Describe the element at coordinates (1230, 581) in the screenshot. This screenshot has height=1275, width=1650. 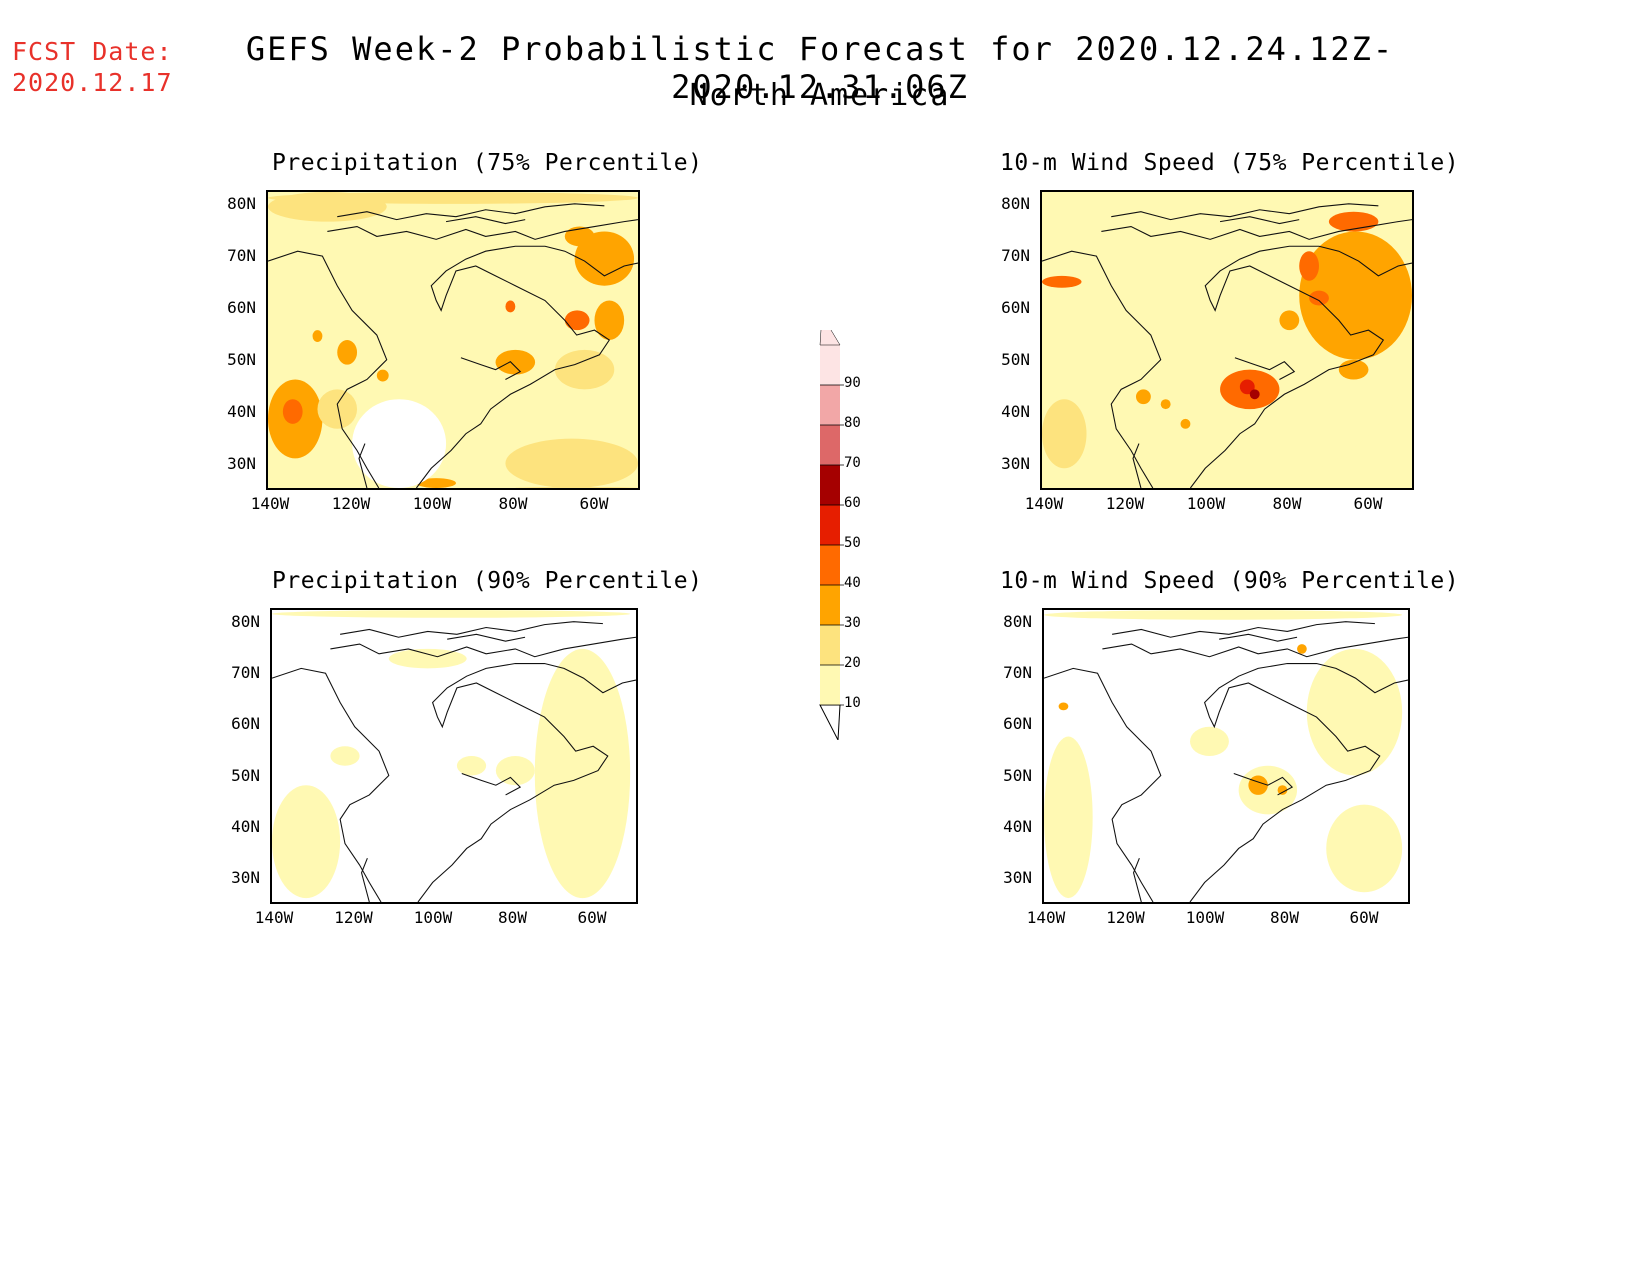
I see `panel-title-wind-90: 10-m Wind Speed (90% Percentile)` at that location.